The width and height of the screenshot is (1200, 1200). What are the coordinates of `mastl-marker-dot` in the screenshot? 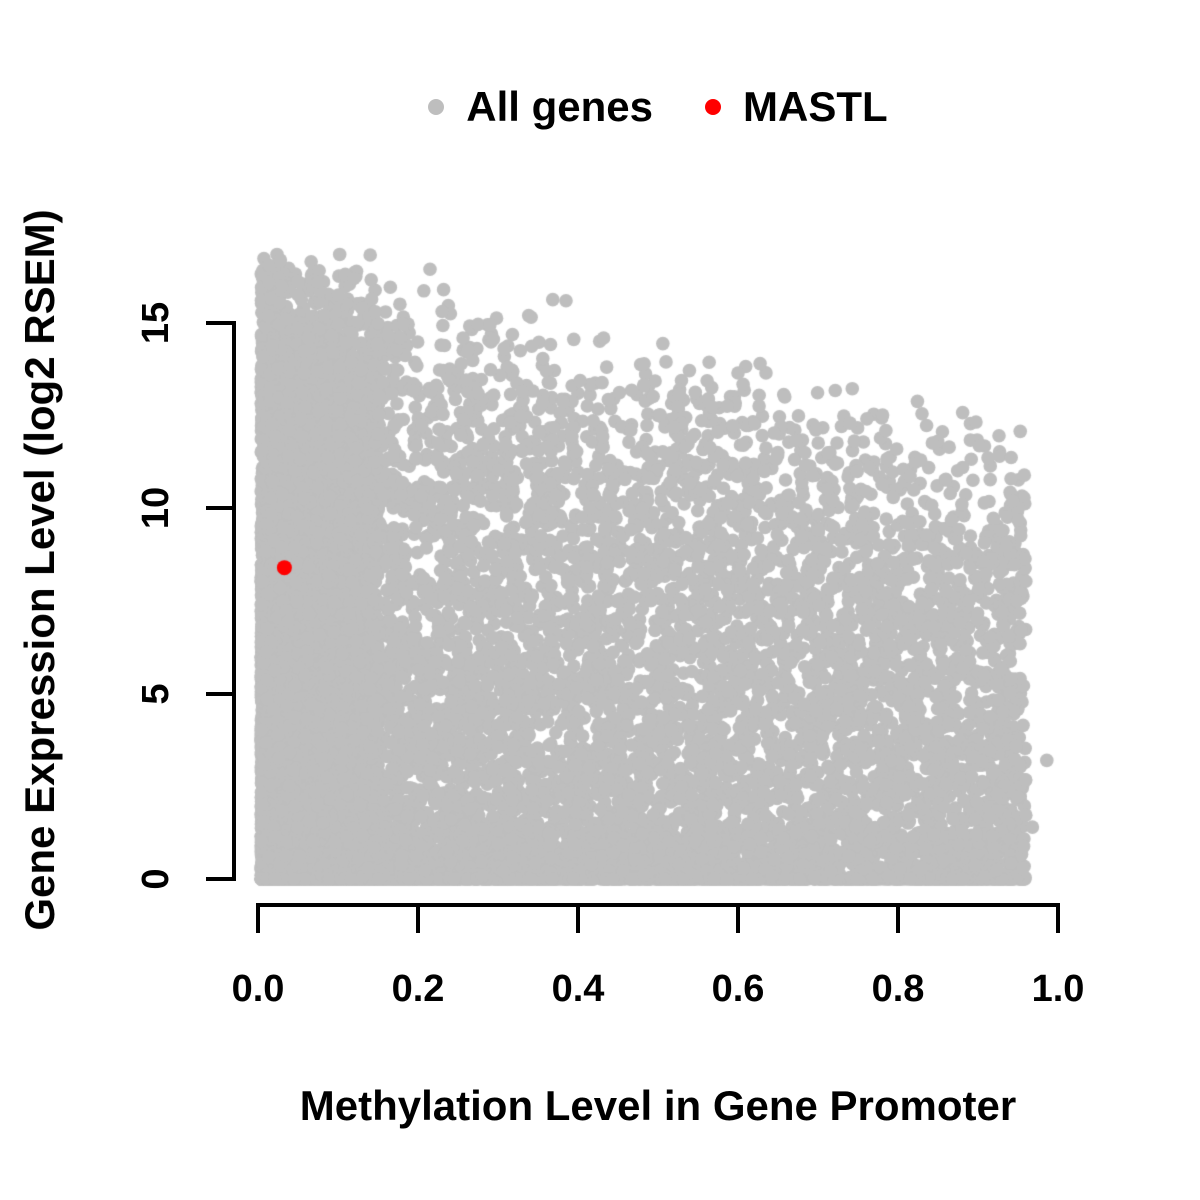 It's located at (713, 107).